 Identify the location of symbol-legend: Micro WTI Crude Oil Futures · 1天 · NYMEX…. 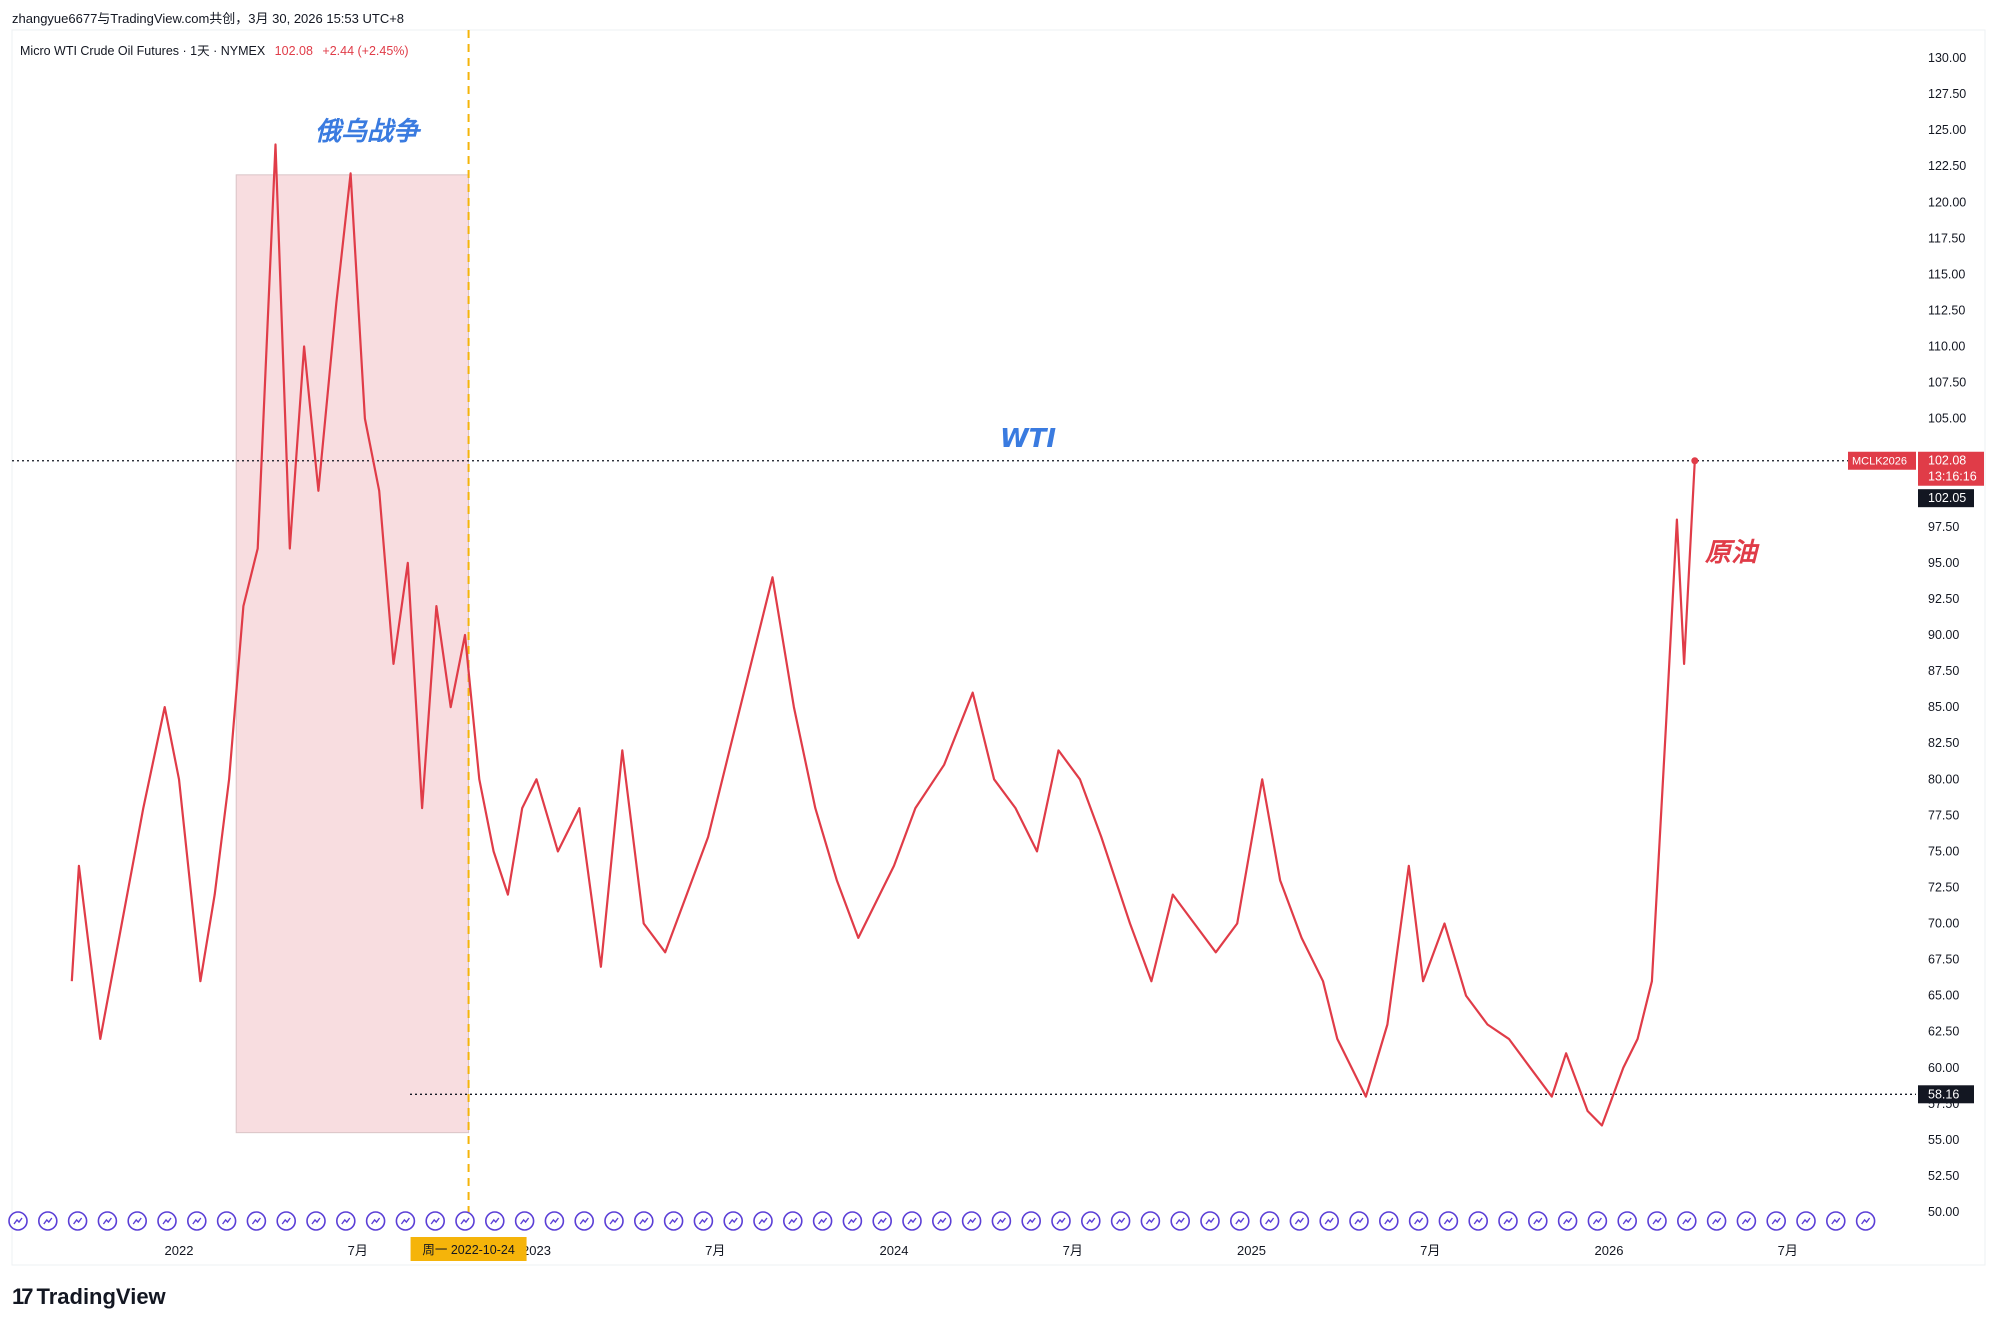
(214, 49).